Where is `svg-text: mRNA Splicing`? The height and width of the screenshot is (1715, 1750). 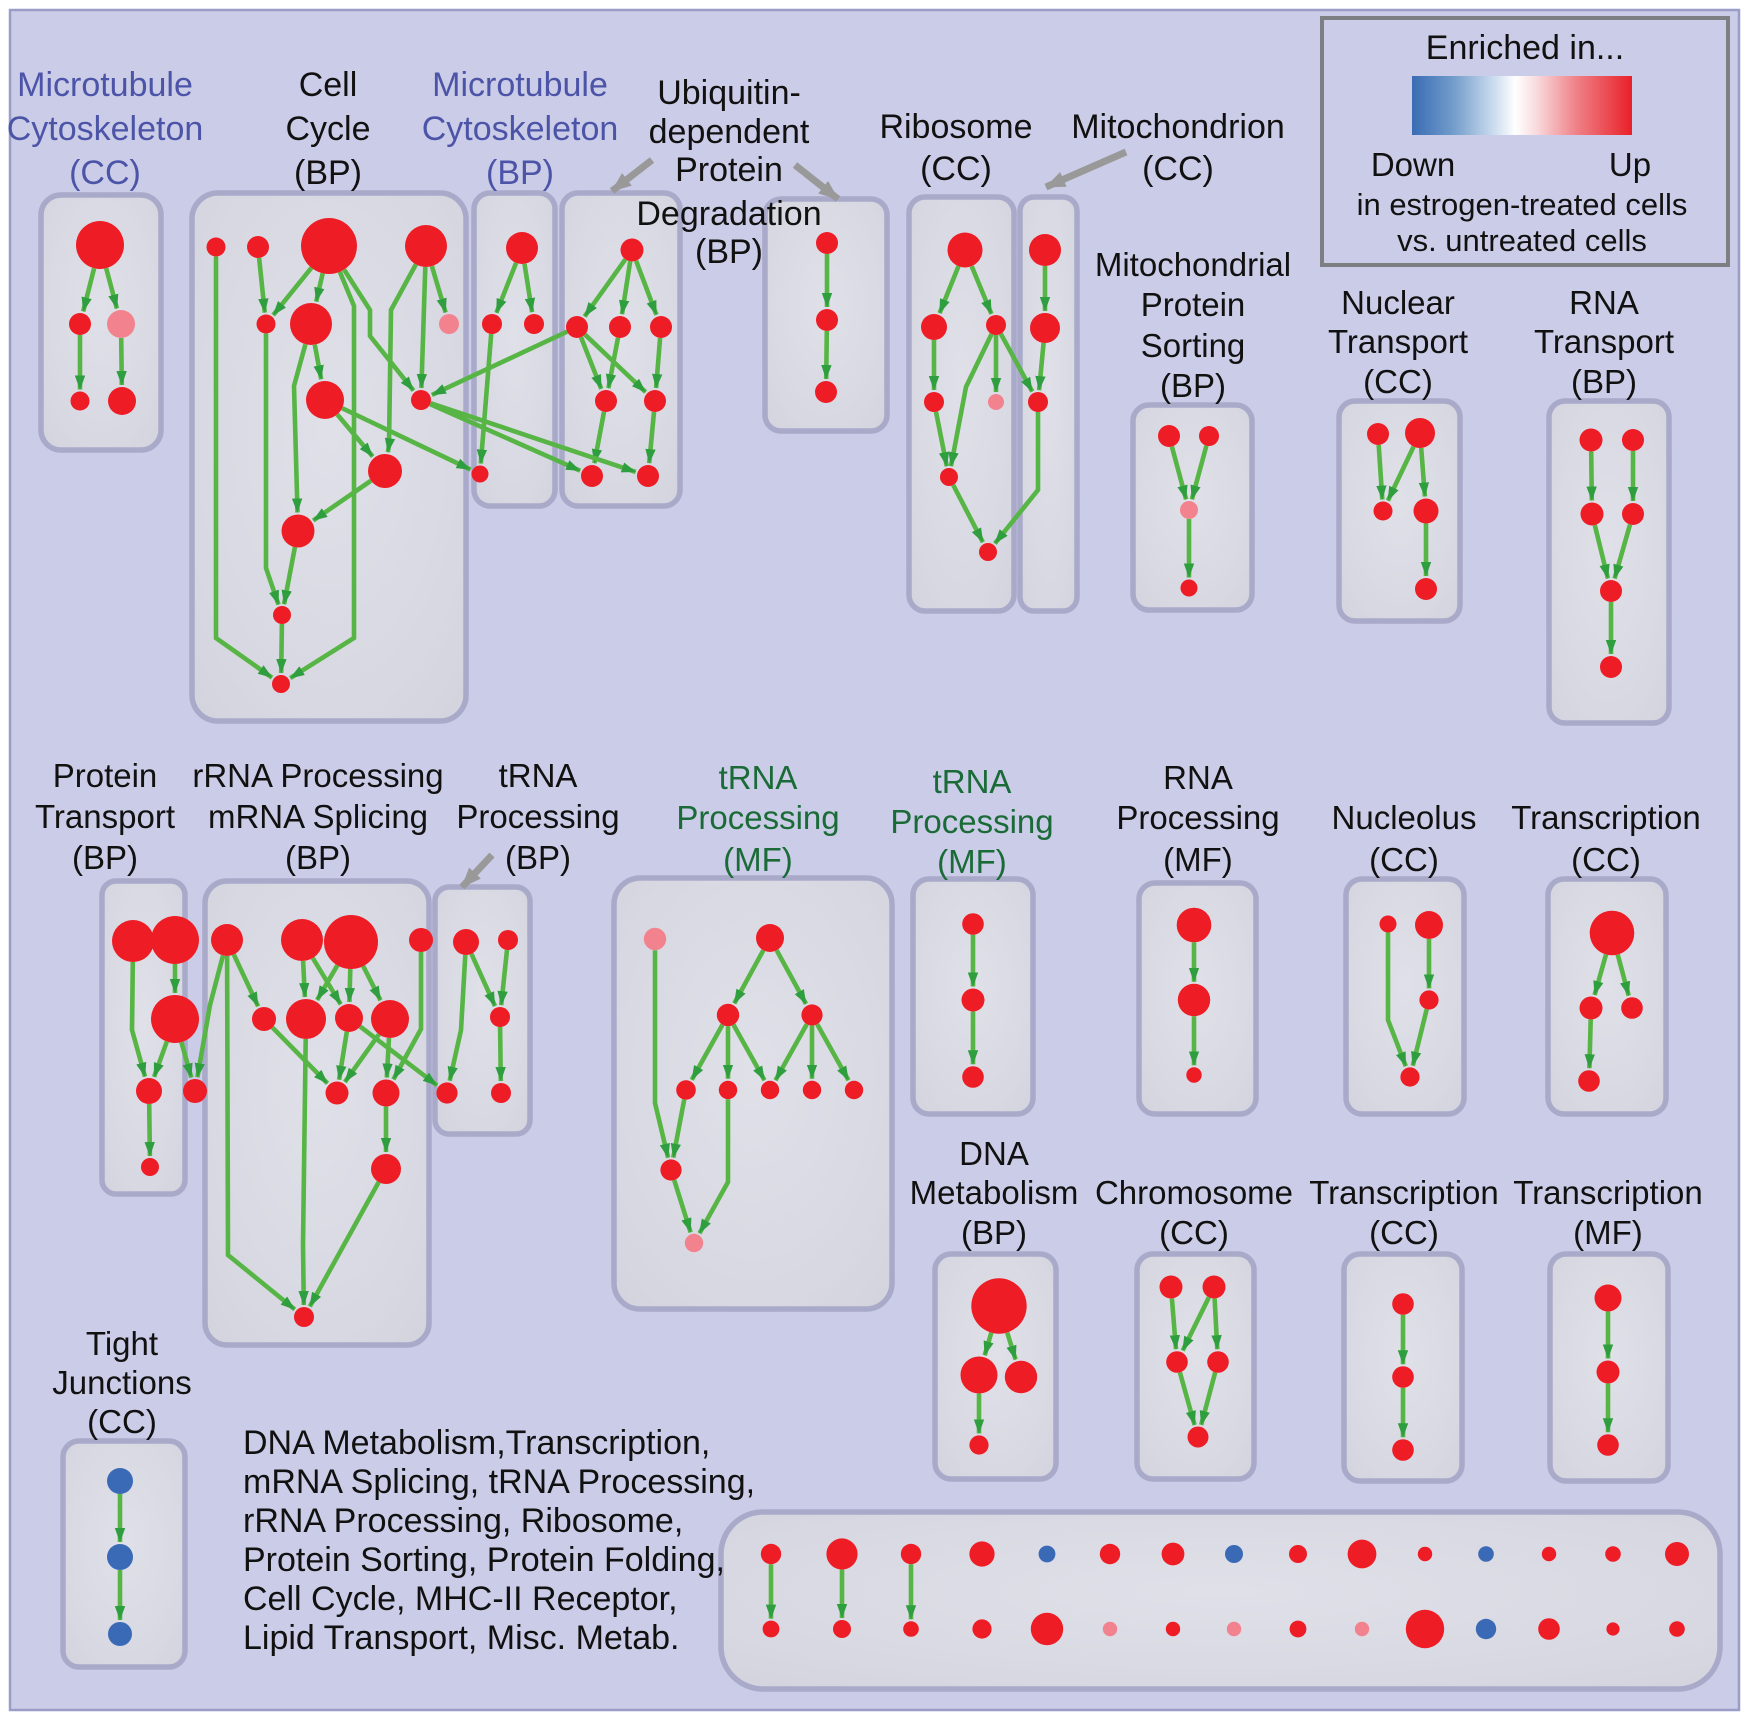
svg-text: mRNA Splicing is located at coordinates (318, 816).